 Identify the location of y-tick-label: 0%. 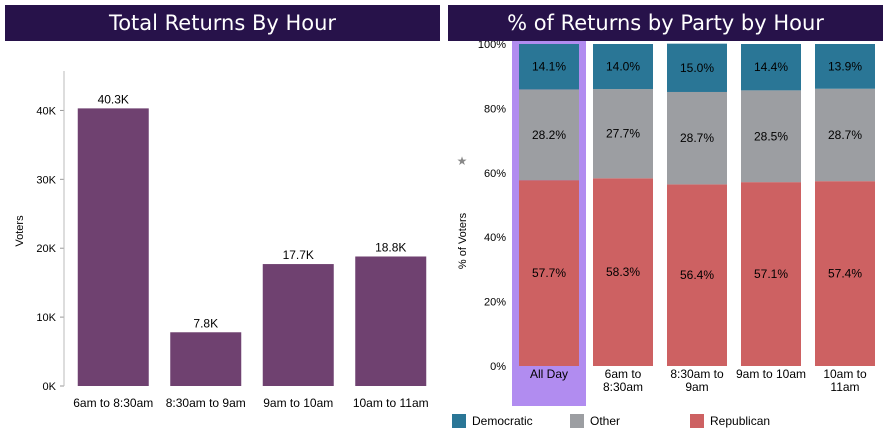
(498, 367).